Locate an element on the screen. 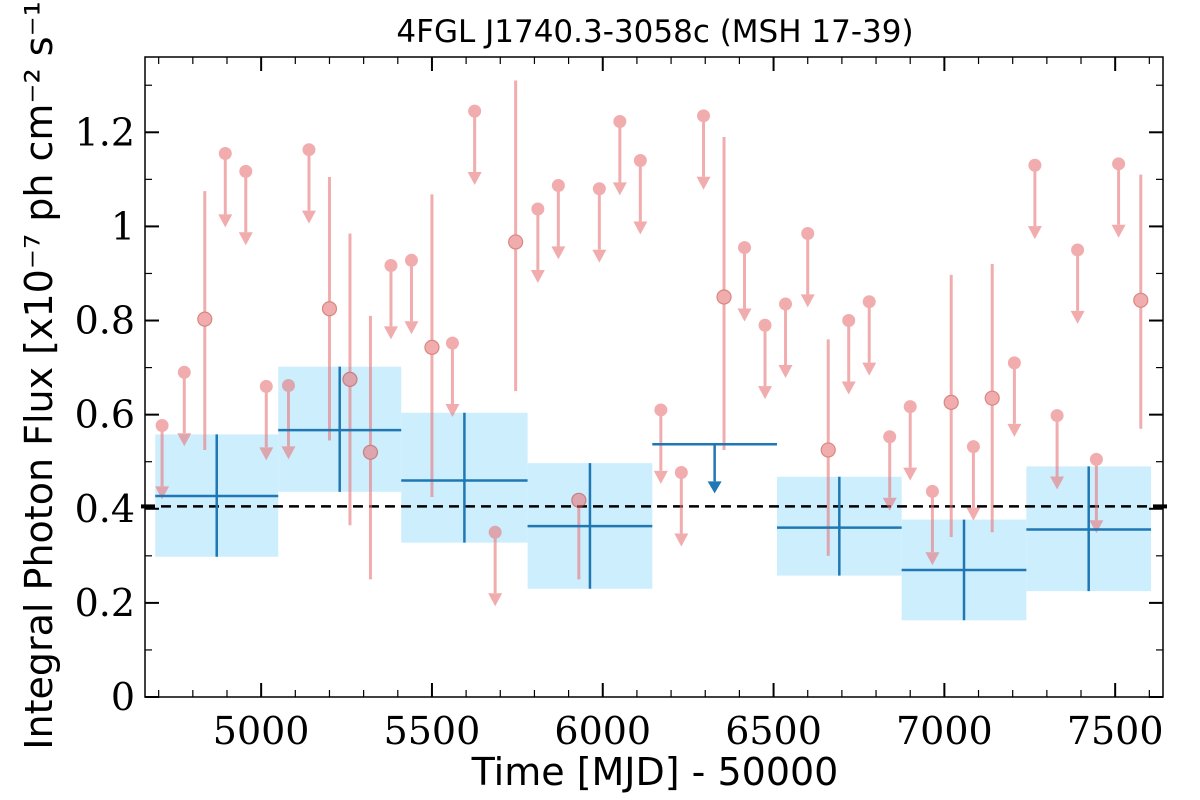 This screenshot has width=1200, height=800. y-tick-label: 0 is located at coordinates (123, 697).